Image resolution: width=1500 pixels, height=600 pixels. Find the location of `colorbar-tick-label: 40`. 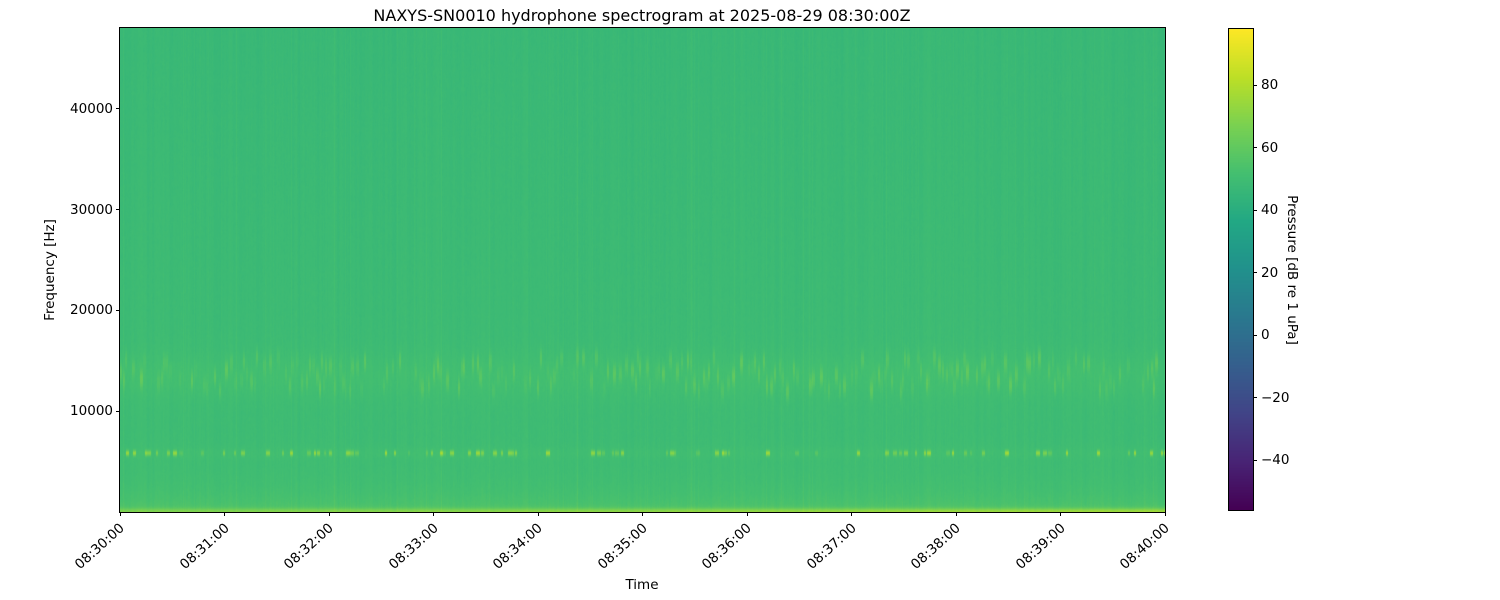

colorbar-tick-label: 40 is located at coordinates (1270, 210).